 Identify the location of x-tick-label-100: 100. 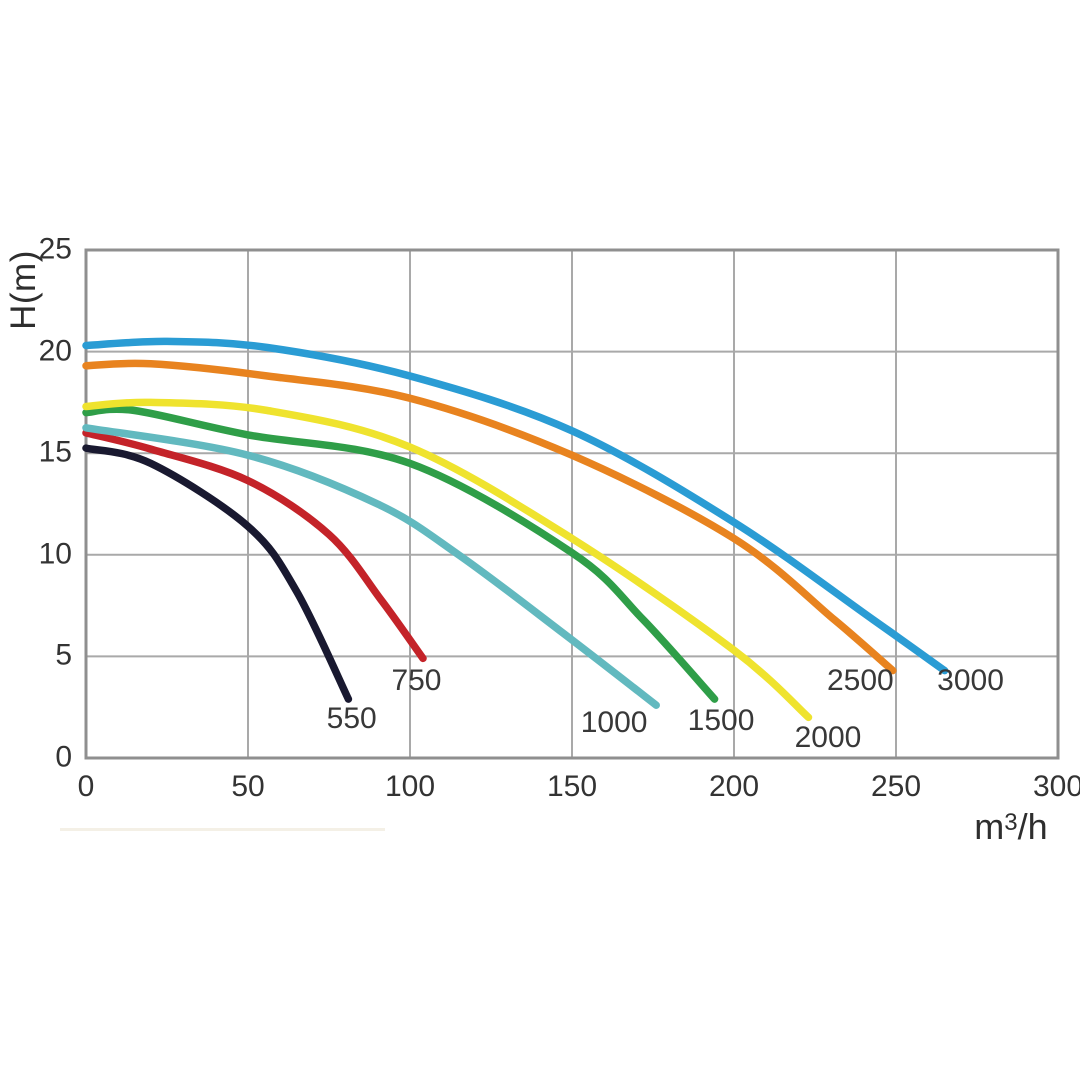
(410, 786).